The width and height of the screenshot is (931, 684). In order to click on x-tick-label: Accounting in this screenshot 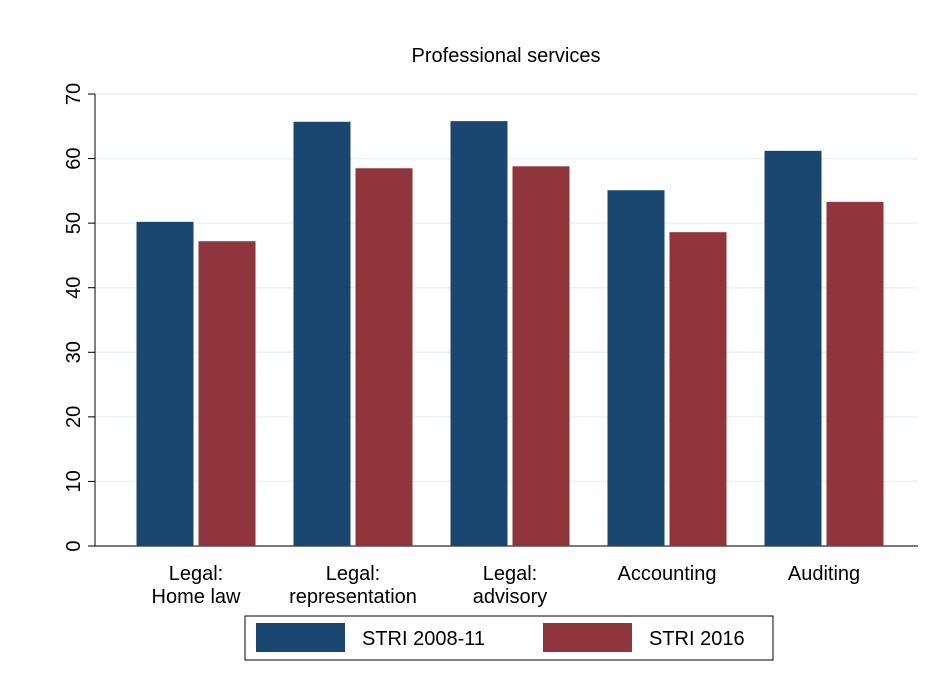, I will do `click(667, 574)`.